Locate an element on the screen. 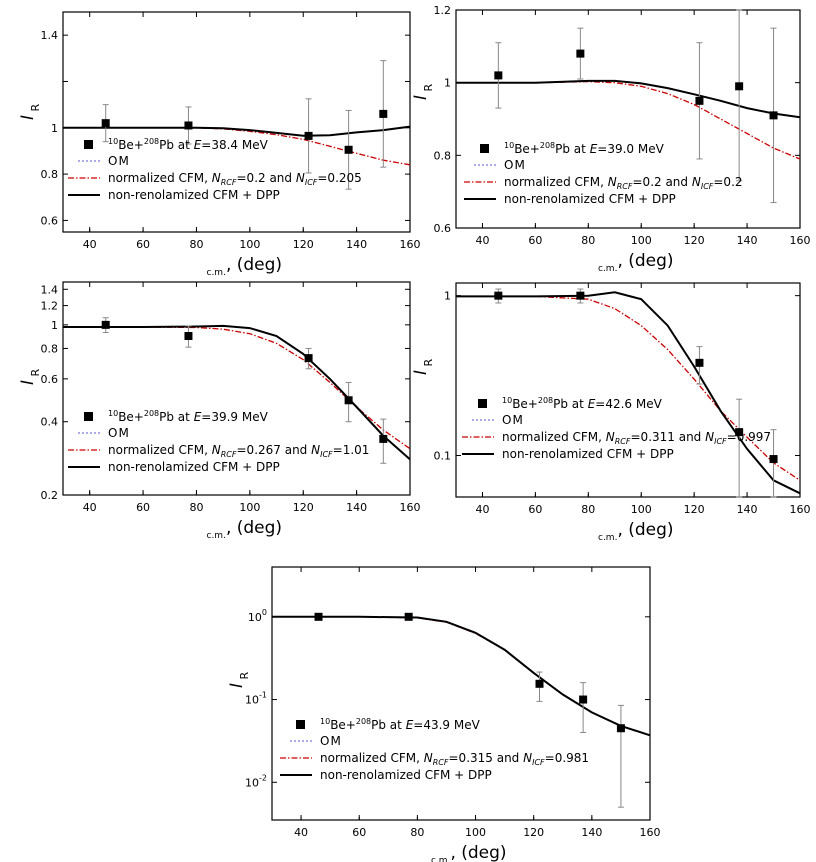 The height and width of the screenshot is (862, 816). legend-label-cfm: normalized CFM, NRCF=0.2 and NICF=0.2 is located at coordinates (623, 183).